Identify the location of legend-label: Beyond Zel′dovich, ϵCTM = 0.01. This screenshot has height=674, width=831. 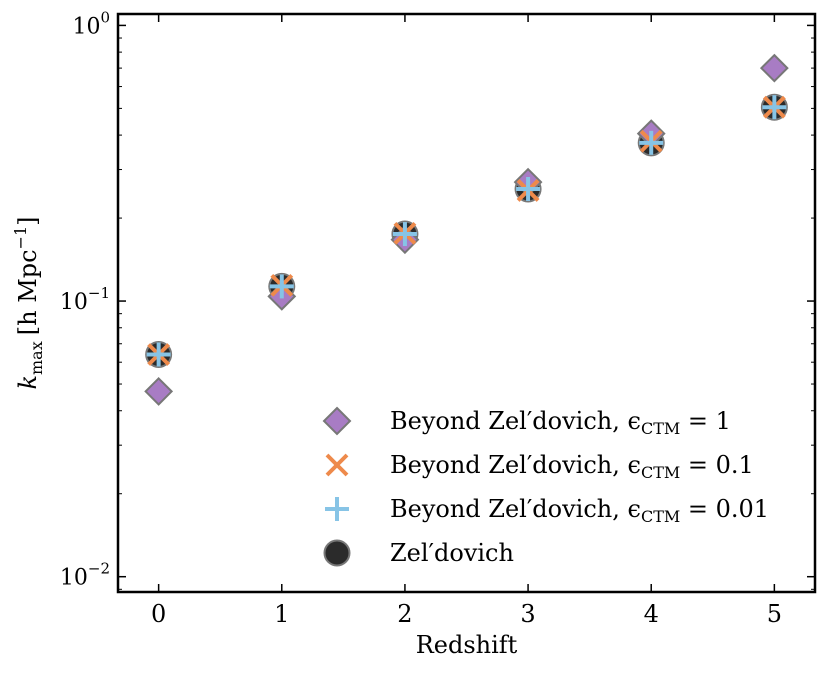
(579, 510).